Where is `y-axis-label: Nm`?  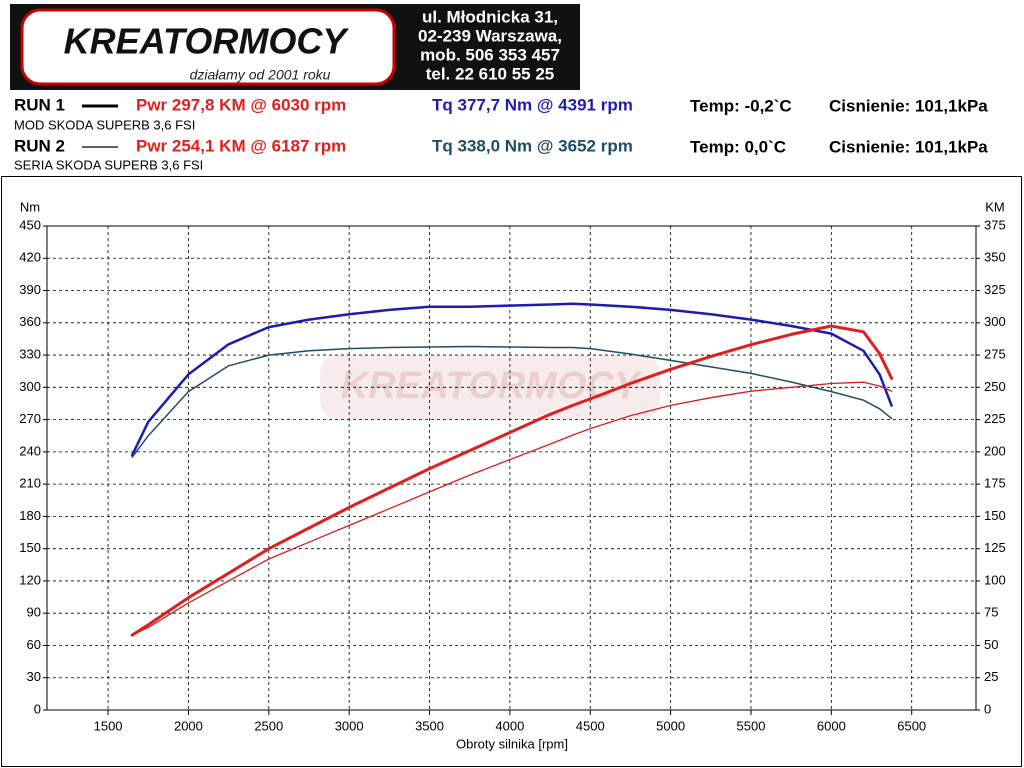
y-axis-label: Nm is located at coordinates (30, 206).